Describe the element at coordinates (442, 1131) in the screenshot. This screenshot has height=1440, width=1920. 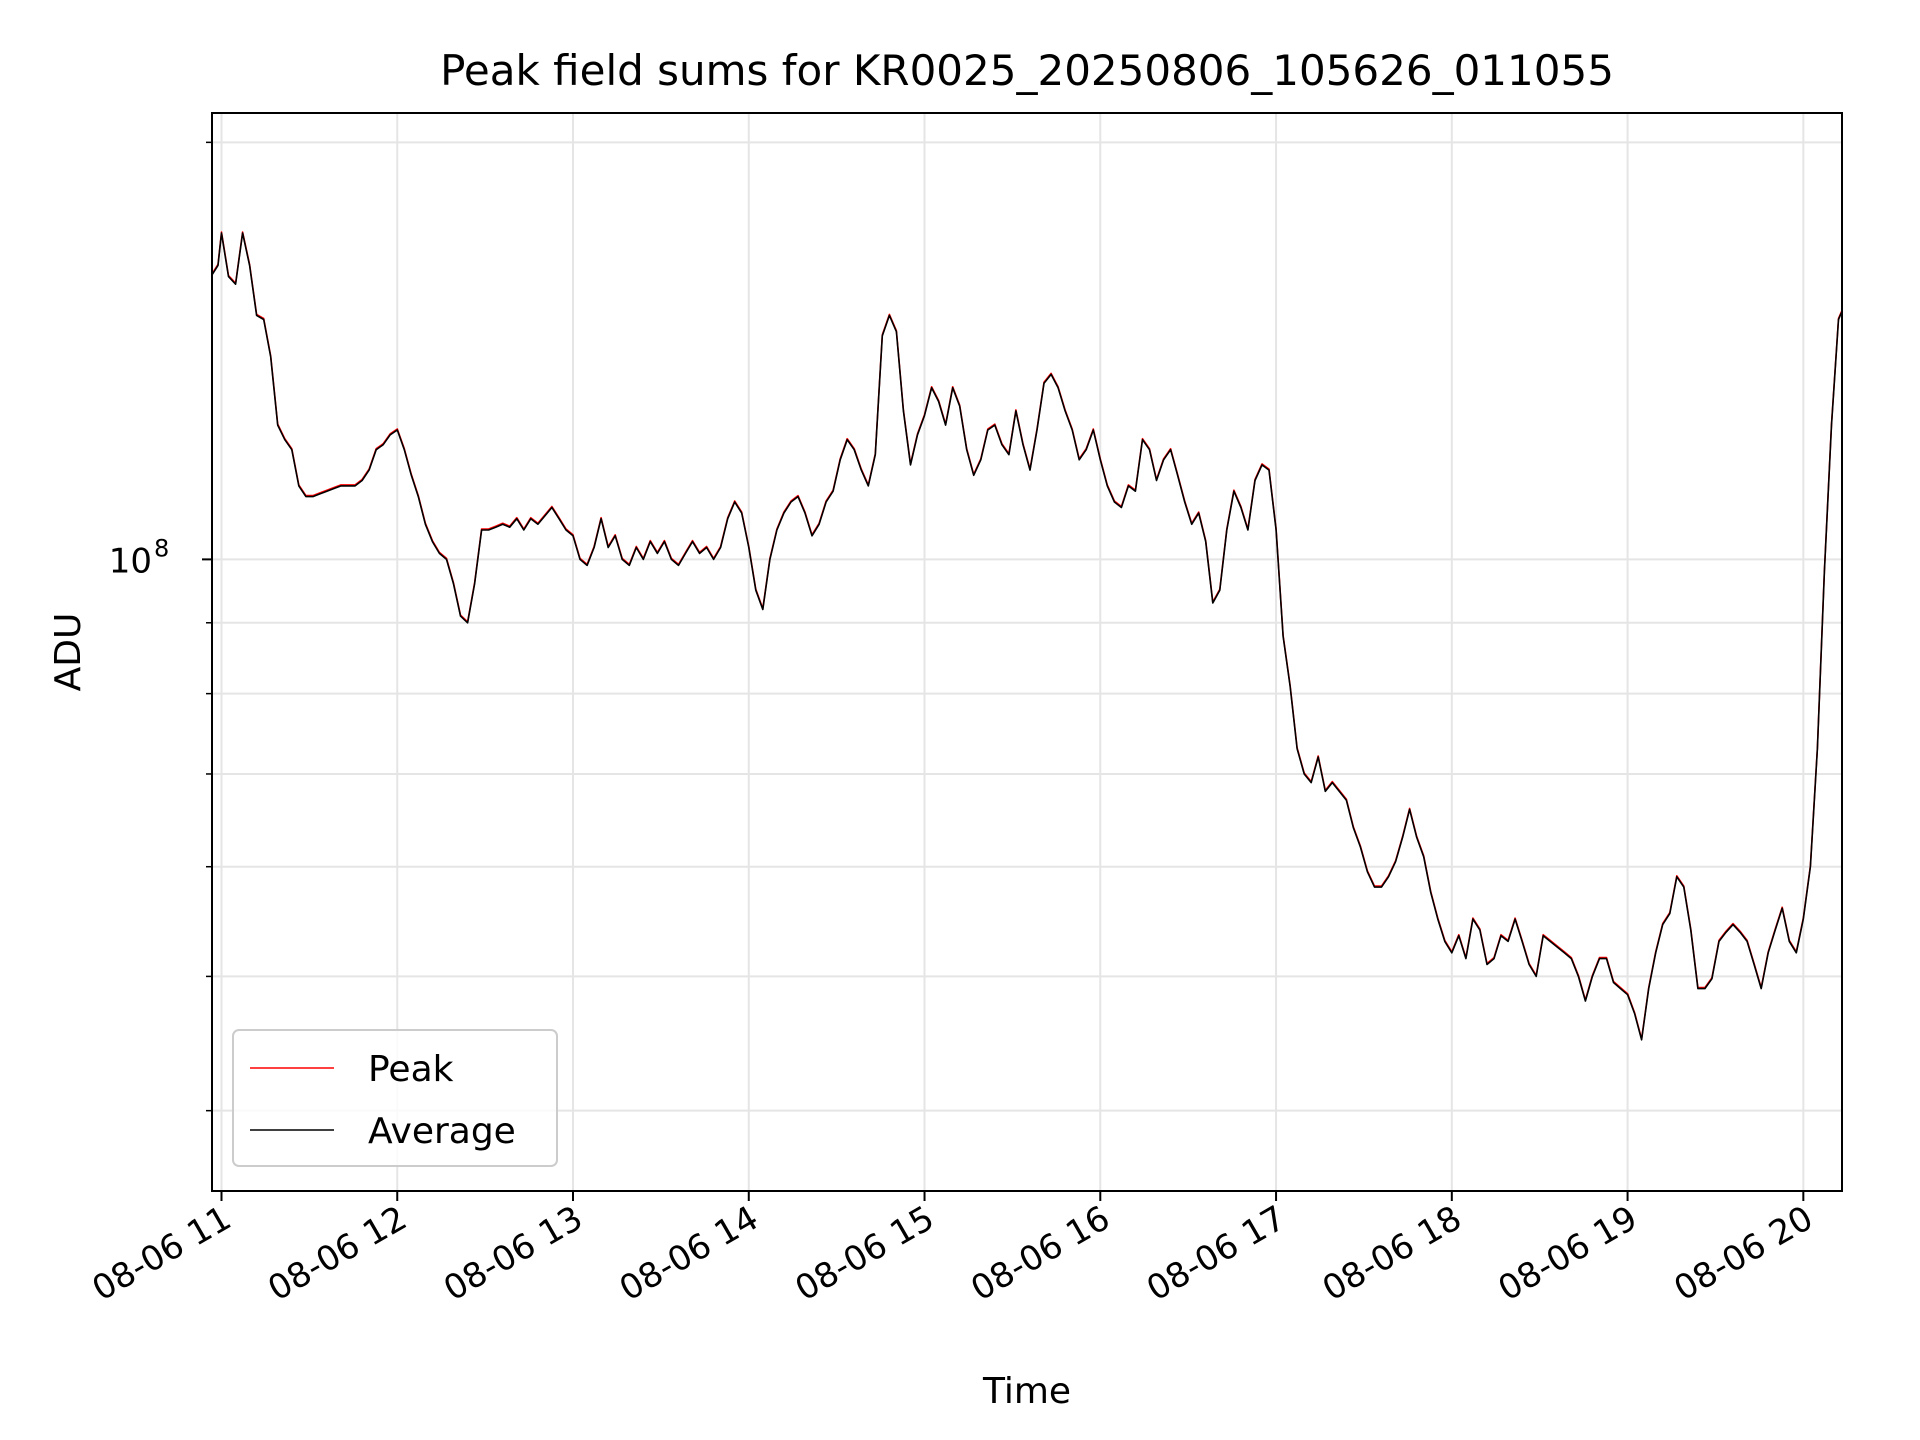
I see `legend-label-average: Average` at that location.